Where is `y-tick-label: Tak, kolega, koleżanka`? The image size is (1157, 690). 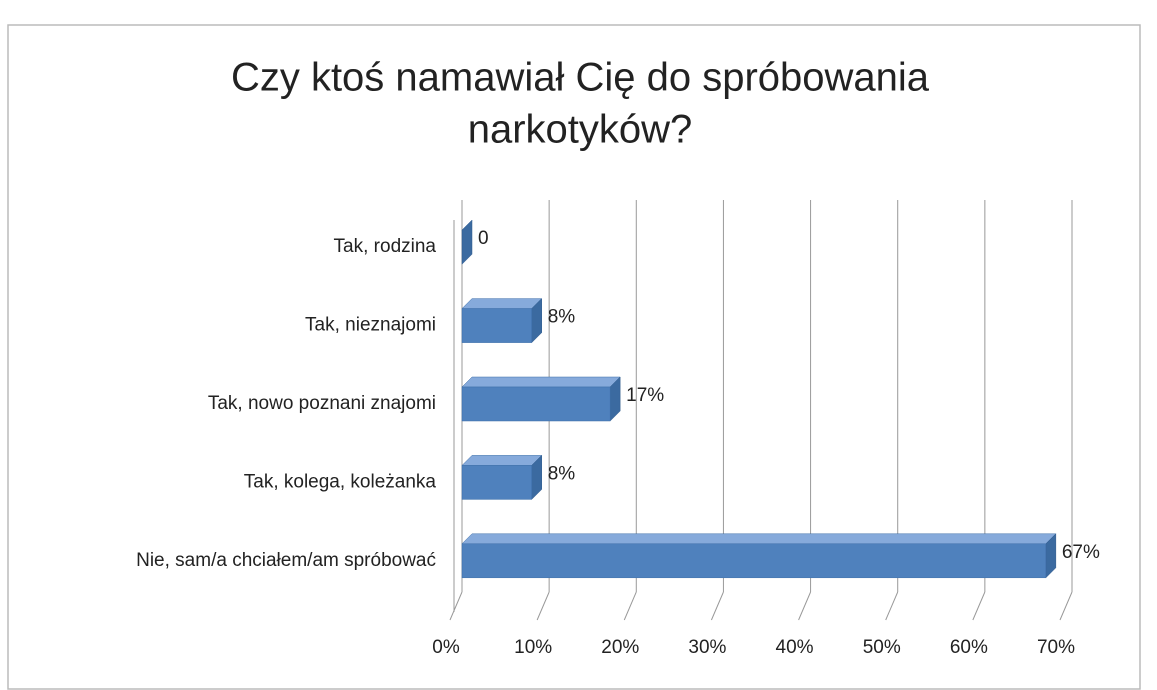
y-tick-label: Tak, kolega, koleżanka is located at coordinates (340, 481).